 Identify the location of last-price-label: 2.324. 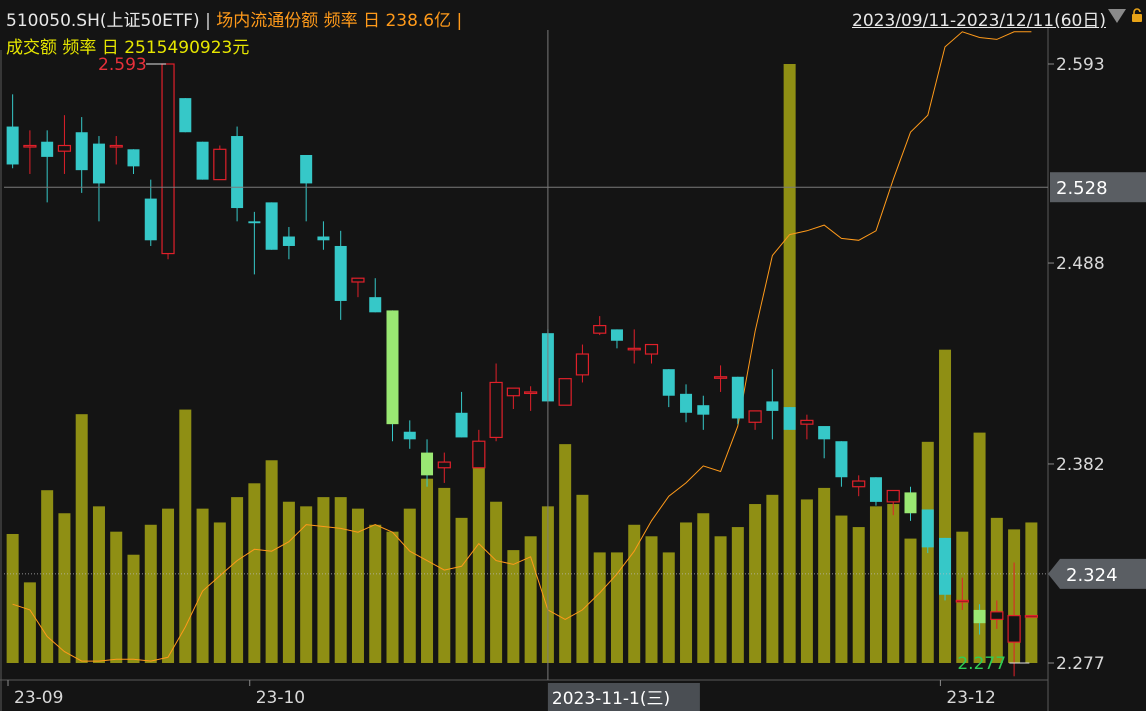
(1092, 575).